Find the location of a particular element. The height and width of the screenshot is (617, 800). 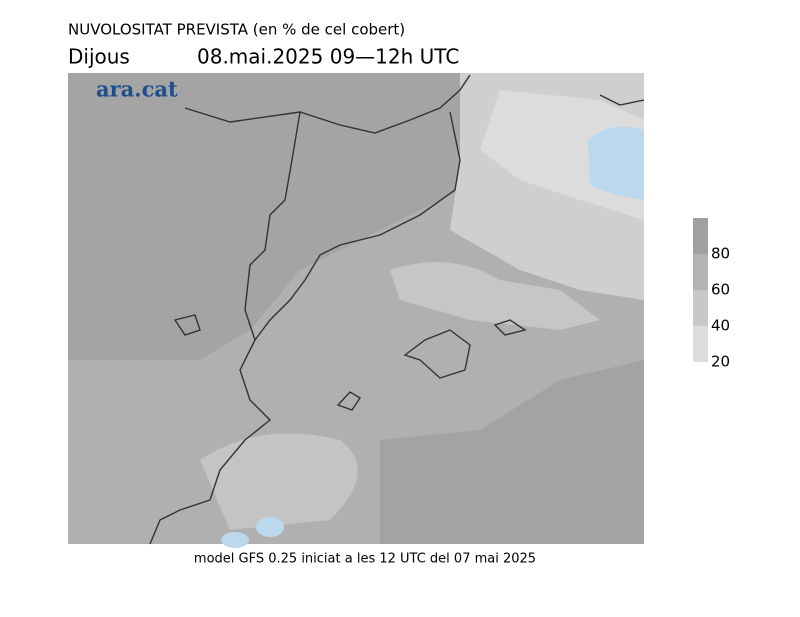

forecast-date: 08.mai.2025 09—12h UTC is located at coordinates (328, 57).